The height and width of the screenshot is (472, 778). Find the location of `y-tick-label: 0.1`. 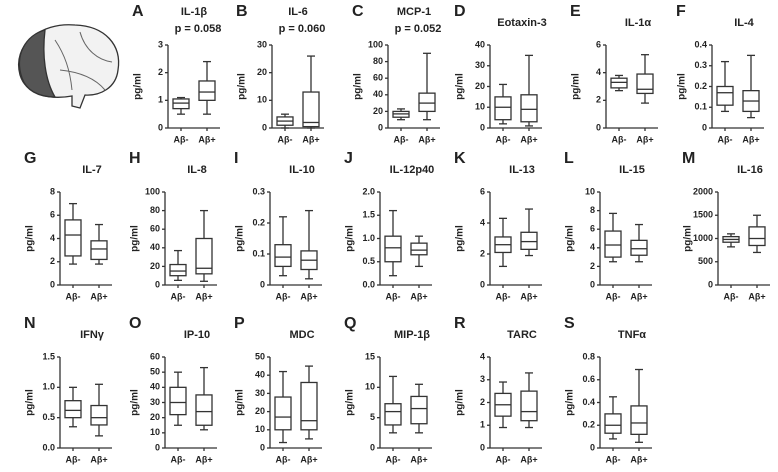

y-tick-label: 0.1 is located at coordinates (700, 107).